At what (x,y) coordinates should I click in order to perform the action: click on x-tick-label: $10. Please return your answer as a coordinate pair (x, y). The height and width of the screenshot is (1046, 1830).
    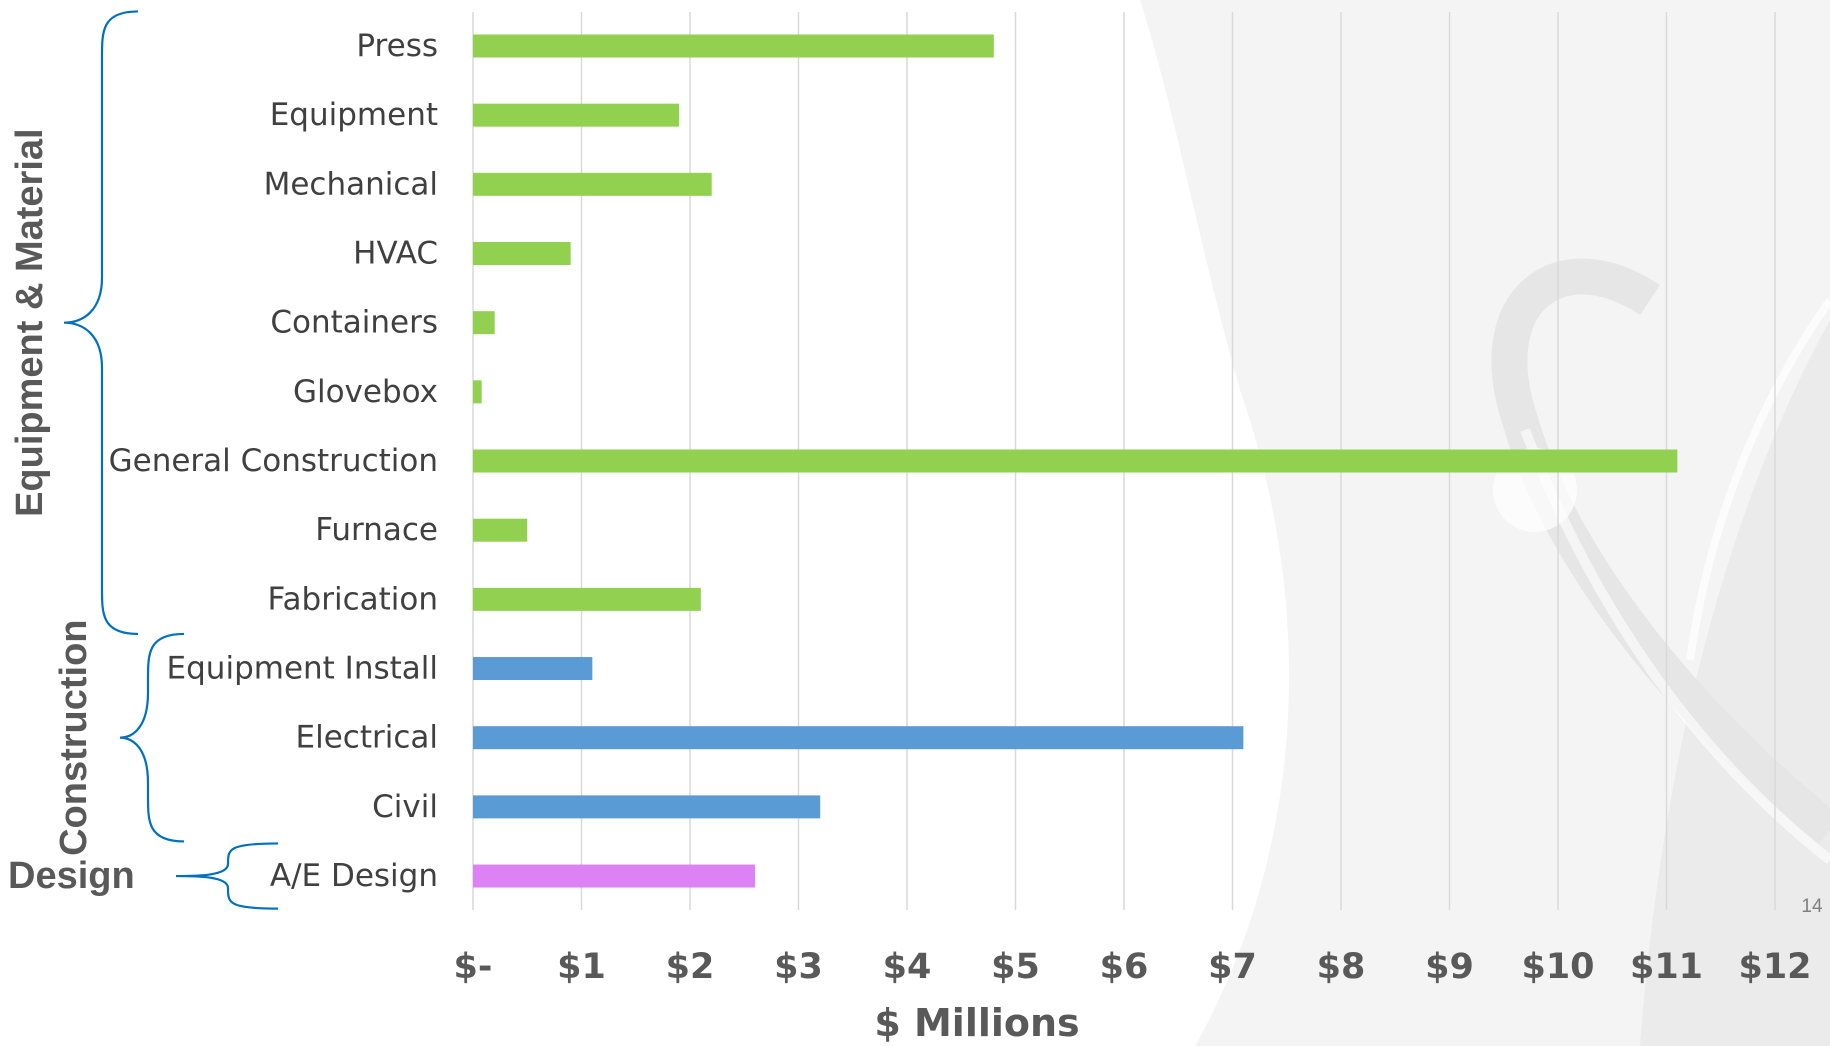
    Looking at the image, I should click on (1557, 967).